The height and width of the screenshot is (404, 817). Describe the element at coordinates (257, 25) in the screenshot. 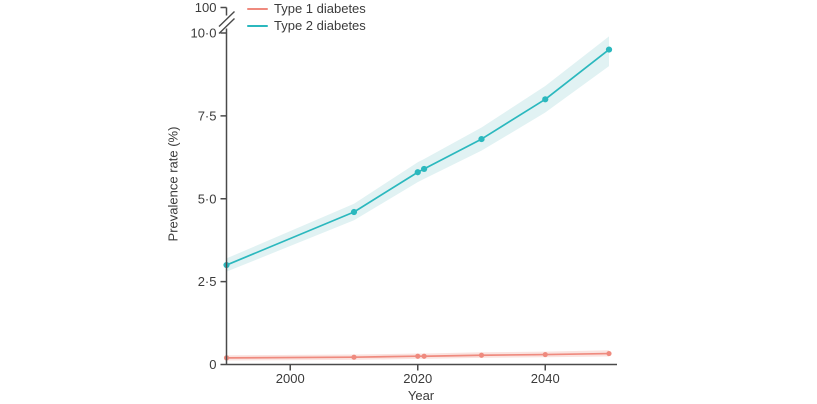

I see `type2-line-swatch` at that location.